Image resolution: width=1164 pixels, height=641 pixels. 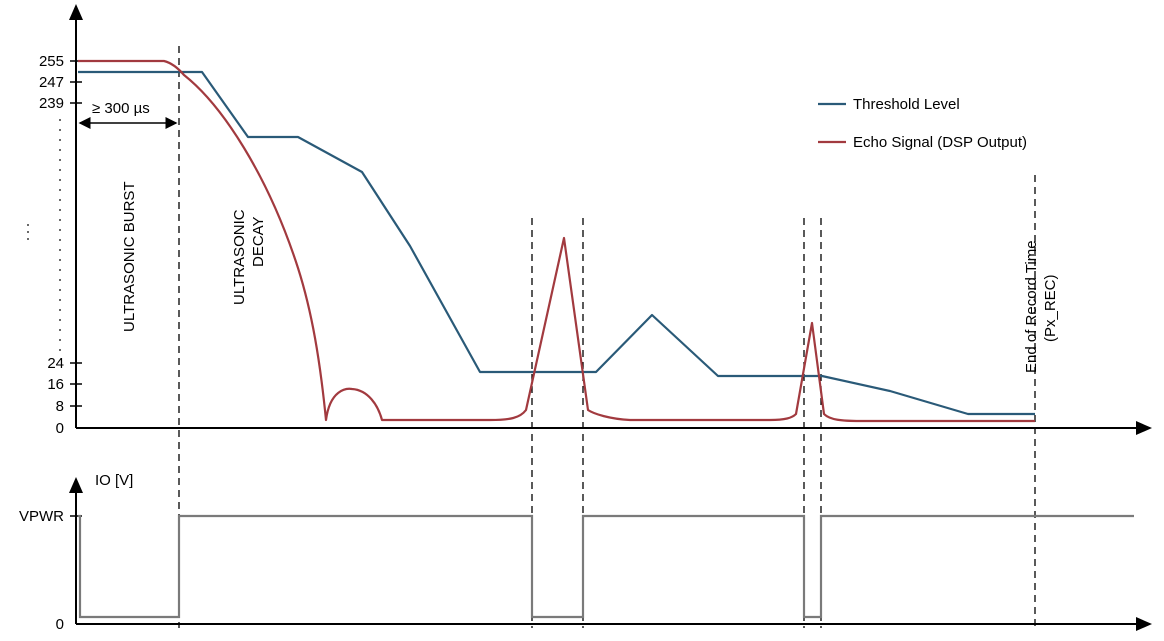 I want to click on ultrasonic-decay-label-line2: DECAY, so click(x=258, y=241).